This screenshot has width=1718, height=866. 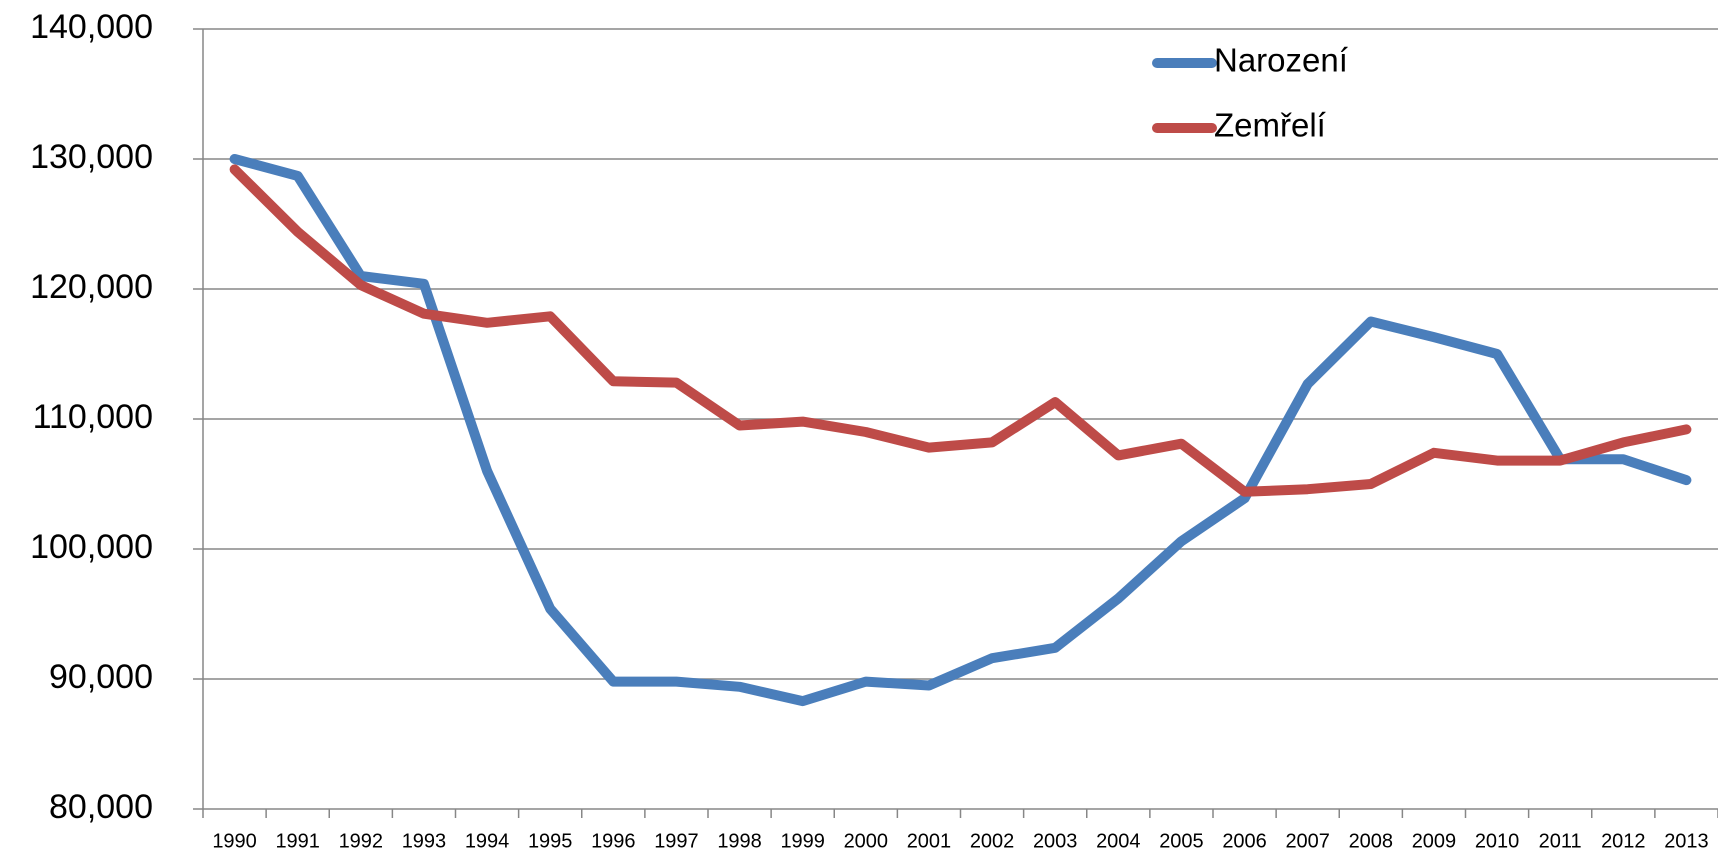 I want to click on x-tick-label: 1995, so click(x=550, y=841).